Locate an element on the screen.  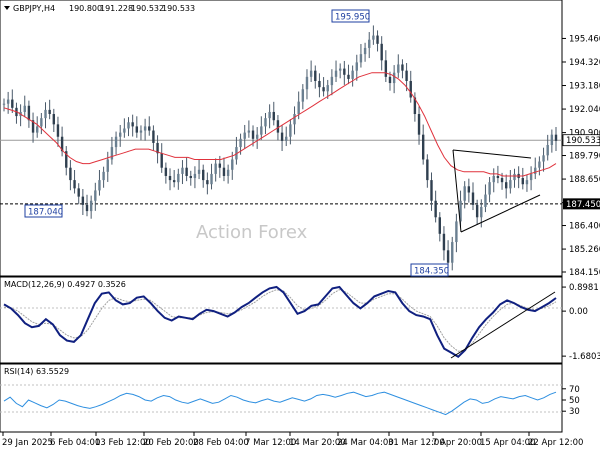
rsi-tick-label: 30 is located at coordinates (574, 412).